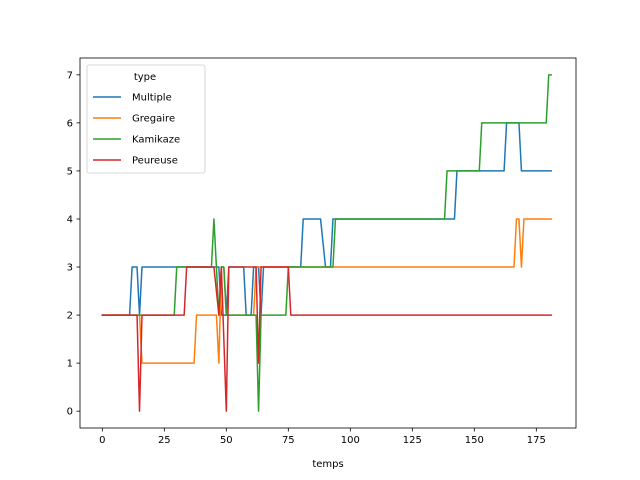  What do you see at coordinates (70, 171) in the screenshot?
I see `y-tick-label: 5` at bounding box center [70, 171].